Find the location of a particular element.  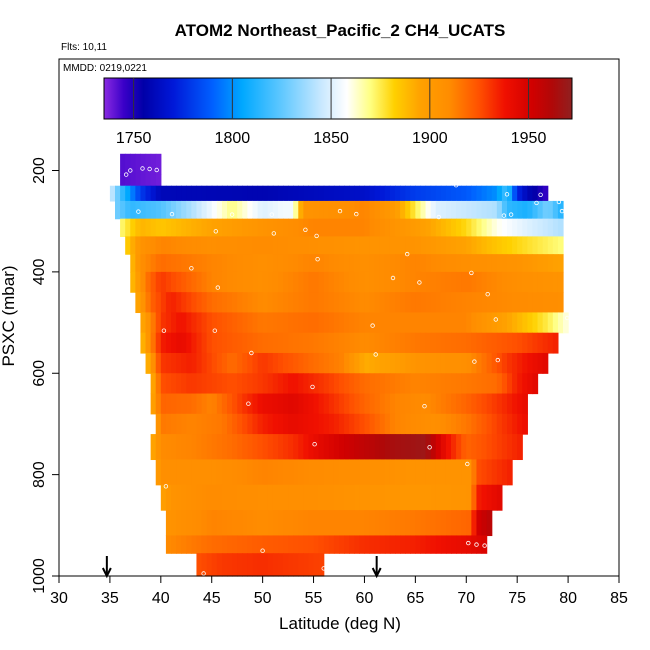

latitude-arrow is located at coordinates (376, 567).